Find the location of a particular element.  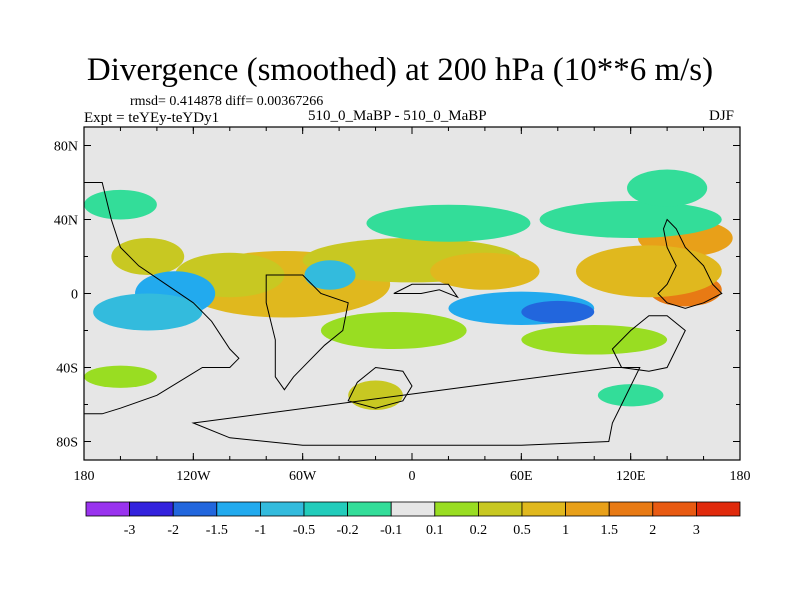

outline-antarctica-ridge is located at coordinates (416, 406).